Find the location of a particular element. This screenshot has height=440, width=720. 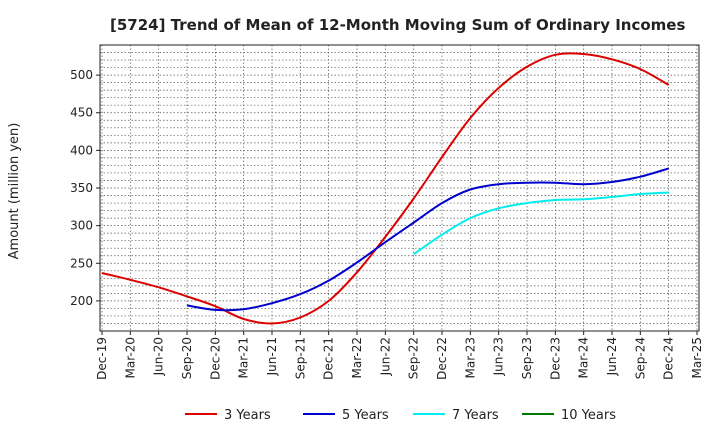

x-tick-label: Jun-20 is located at coordinates (159, 356).